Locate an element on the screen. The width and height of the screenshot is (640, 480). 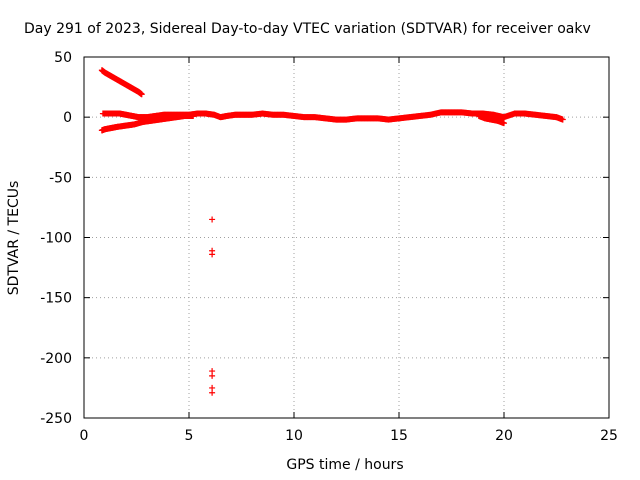
y-axis-label: SDTVAR / TECUs is located at coordinates (14, 238).